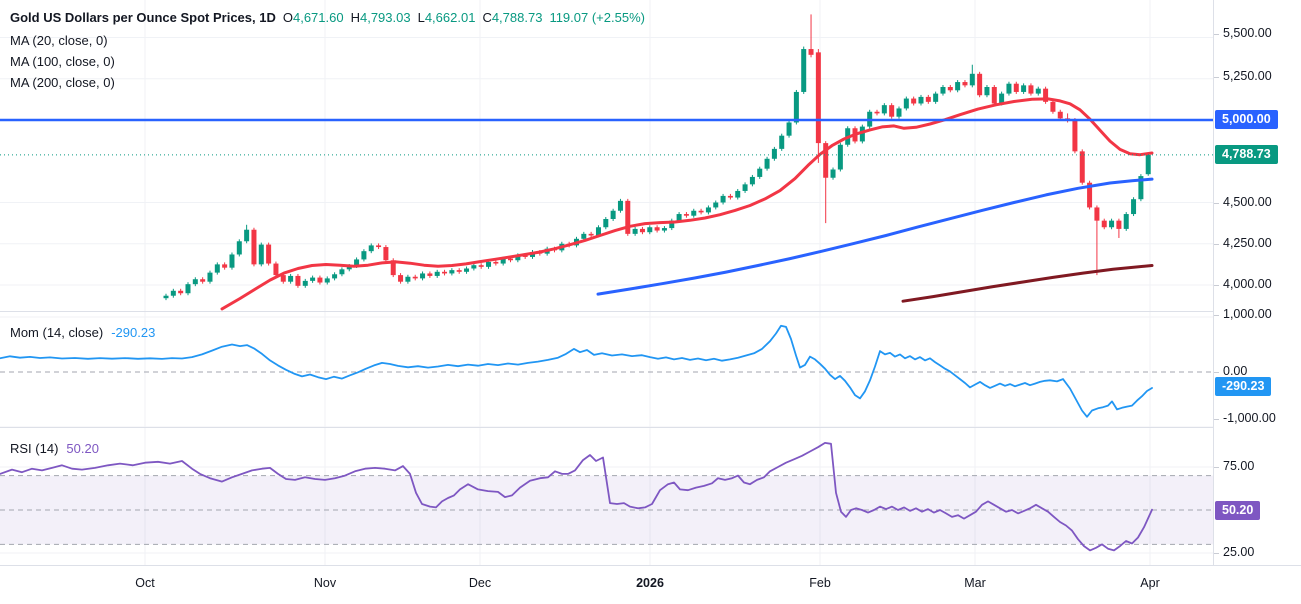 This screenshot has height=604, width=1301. I want to click on price-axis-label: 25.00, so click(1239, 552).